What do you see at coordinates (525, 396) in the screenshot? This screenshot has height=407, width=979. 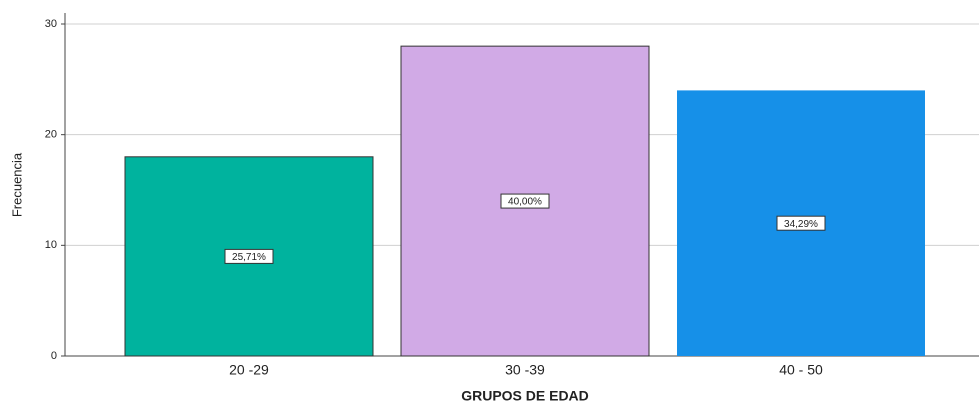 I see `x-axis-title: GRUPOS DE EDAD` at bounding box center [525, 396].